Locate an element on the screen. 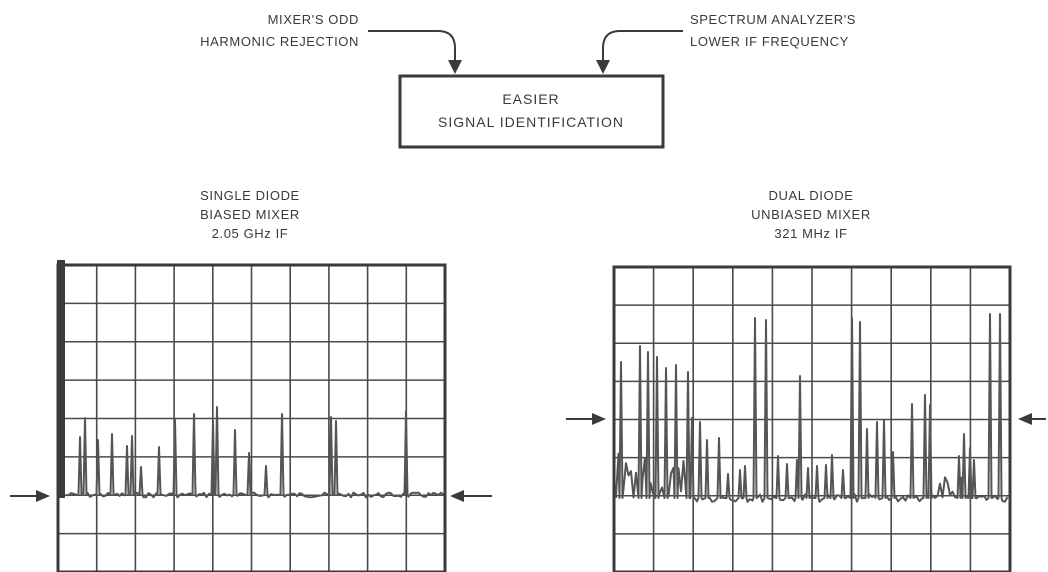 This screenshot has width=1048, height=572. right-panel-title-line2: UNBIASED MIXER is located at coordinates (811, 214).